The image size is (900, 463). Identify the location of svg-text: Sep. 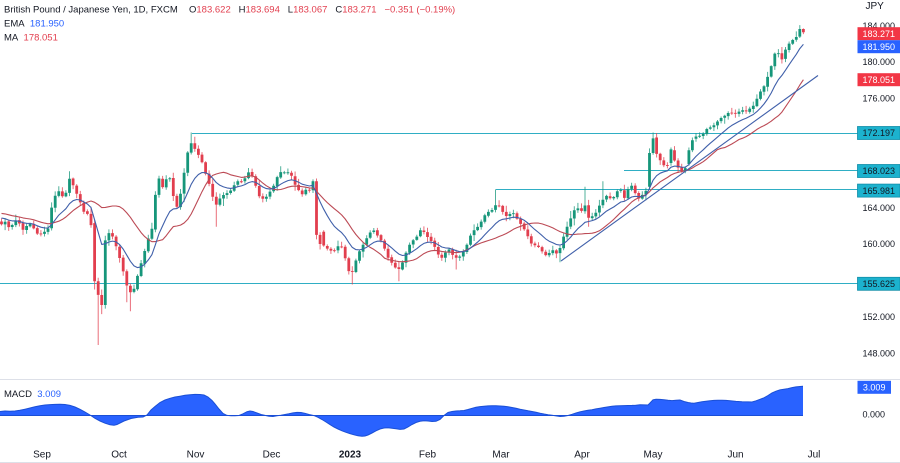
(42, 455).